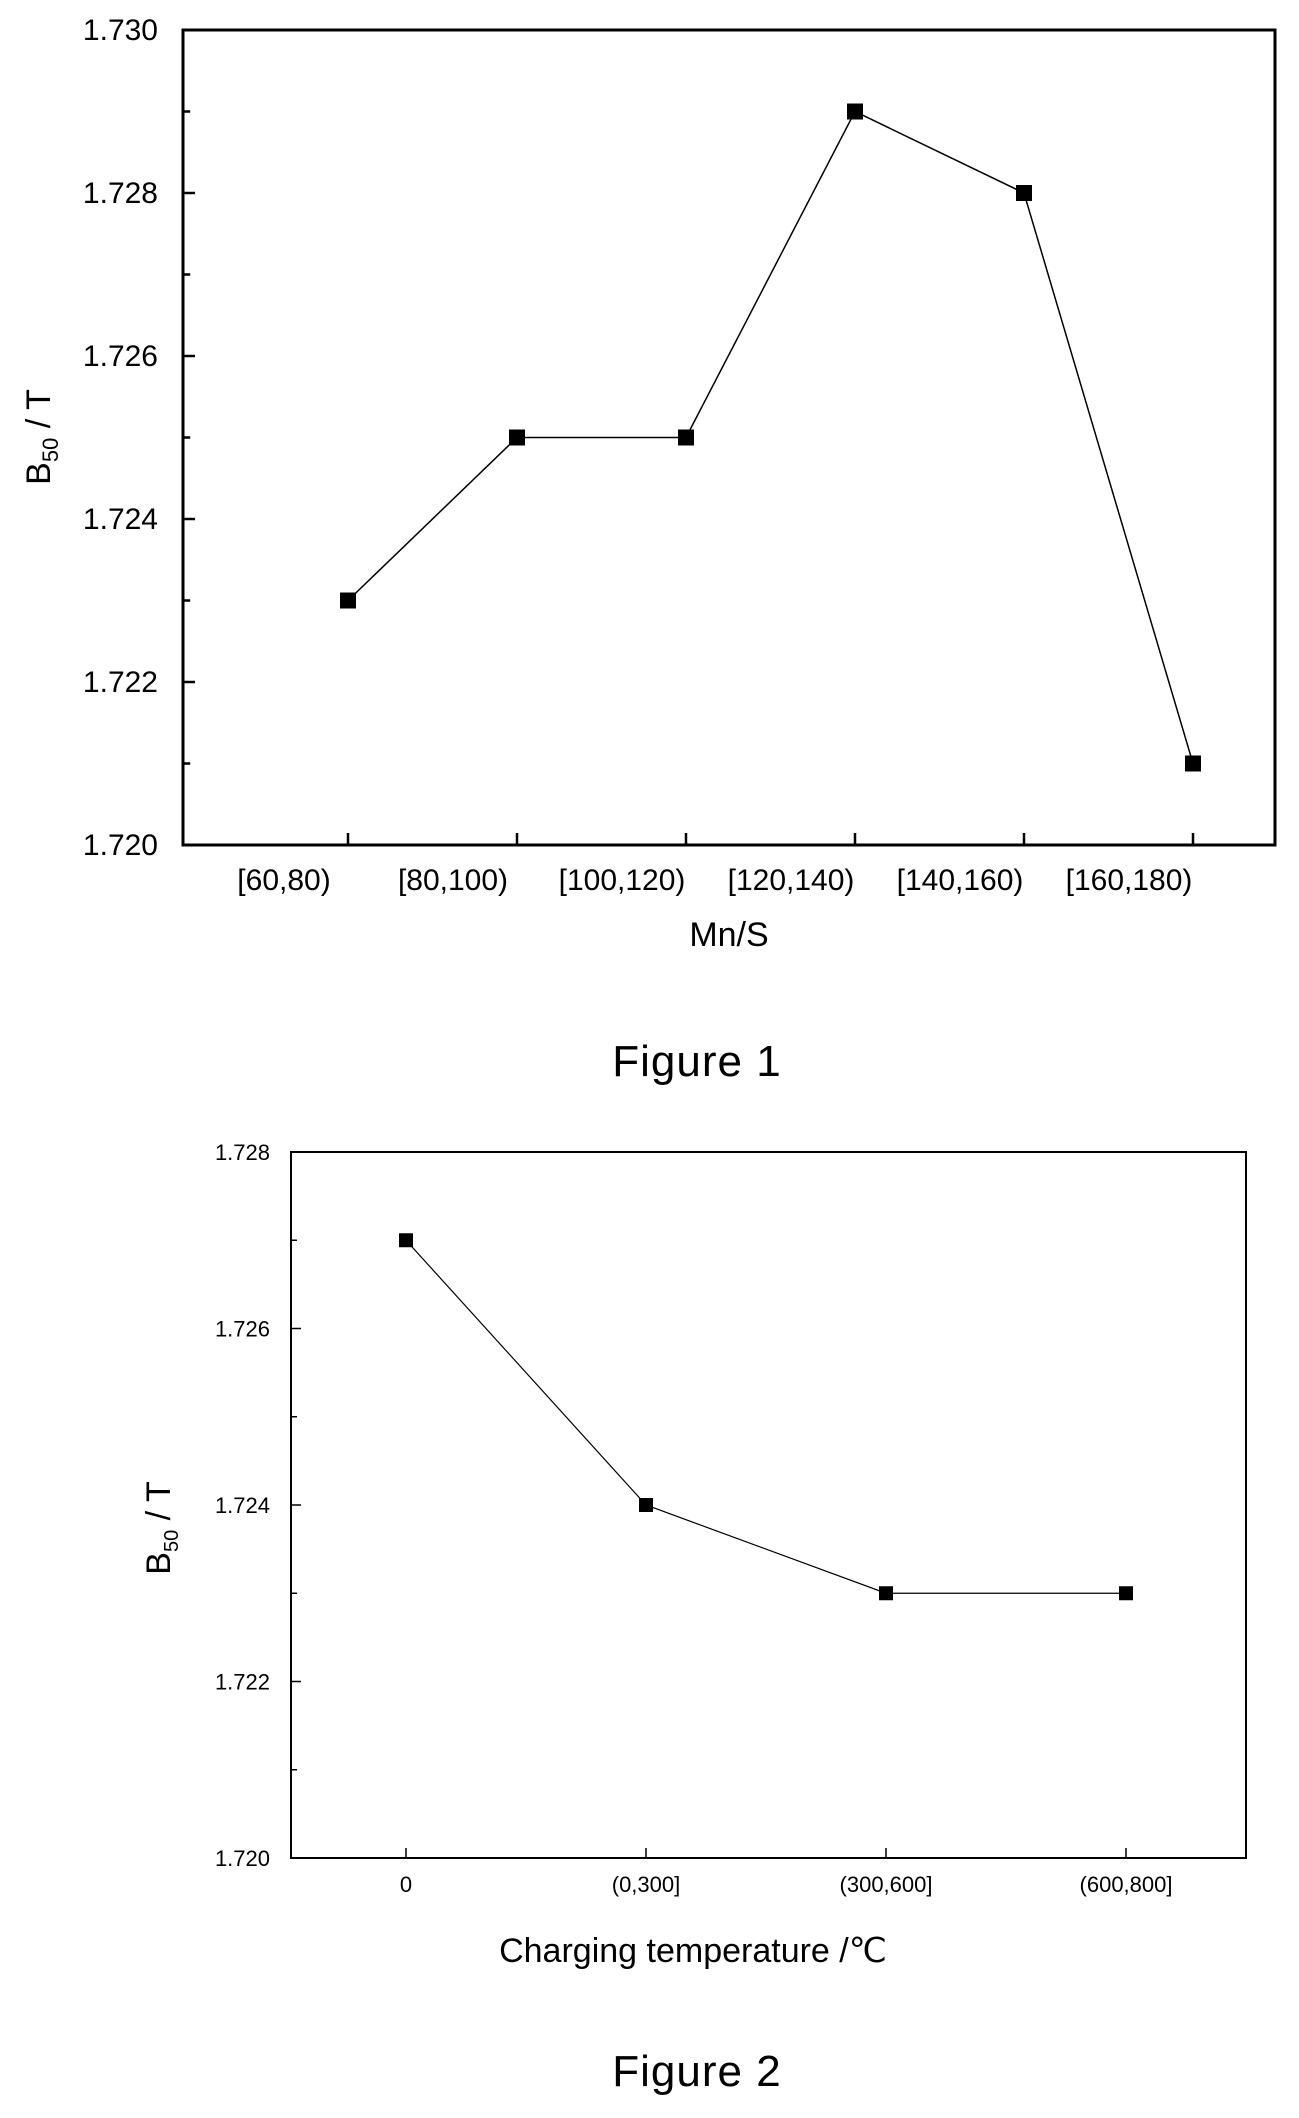  I want to click on y-axis-label-1-unit: / T, so click(39, 413).